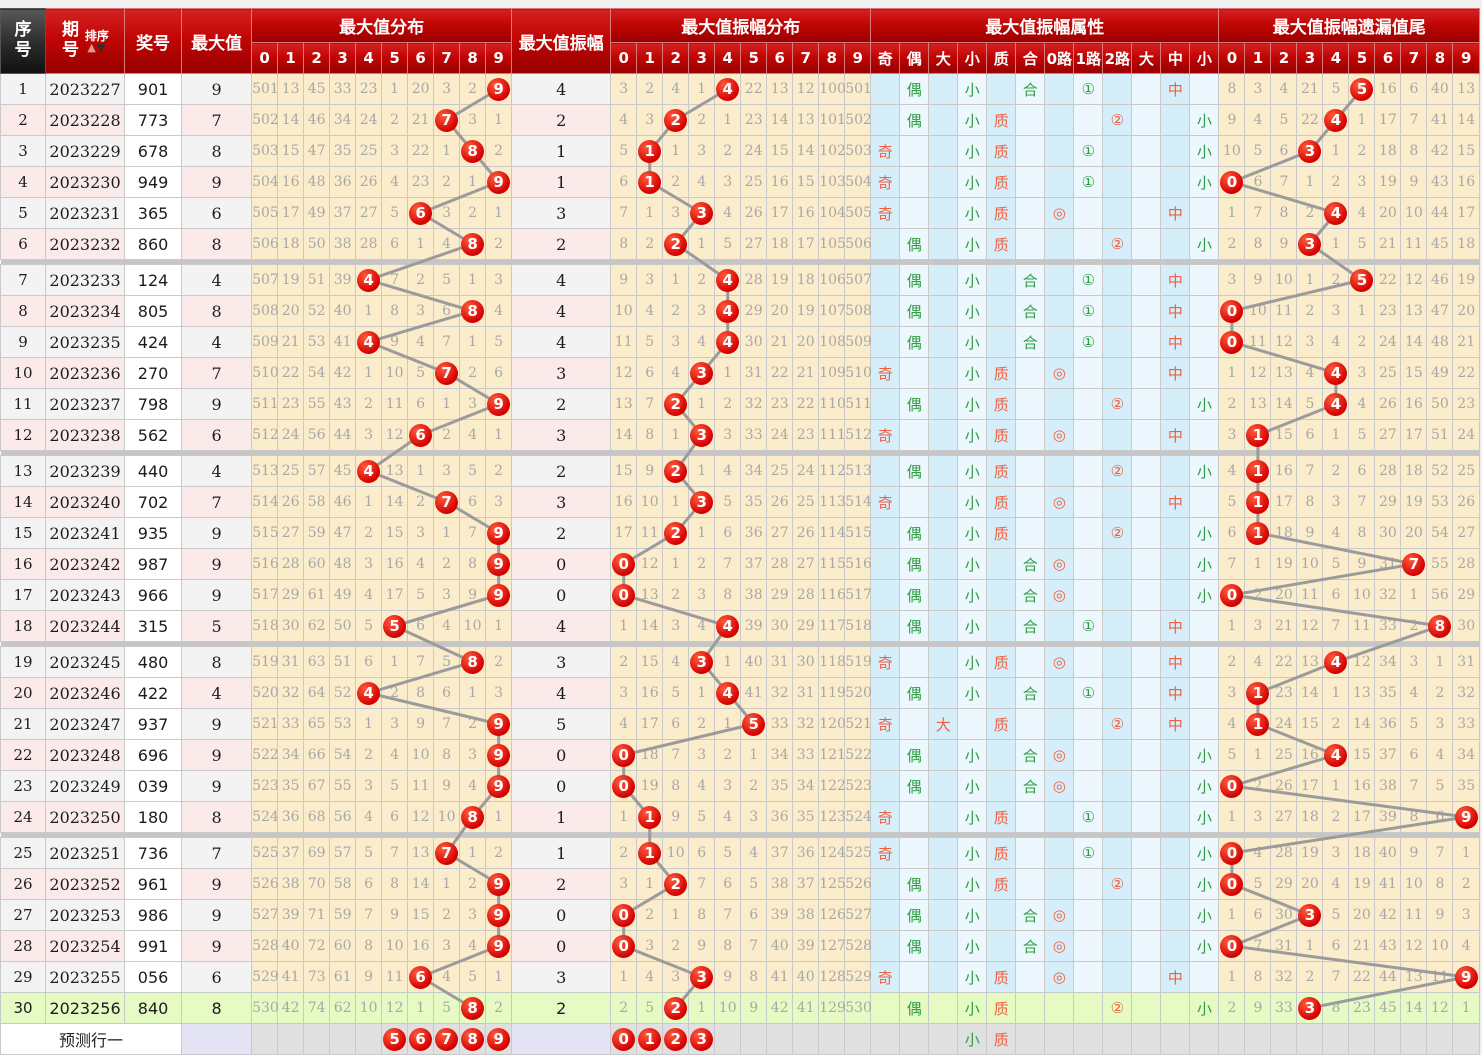 Image resolution: width=1482 pixels, height=1055 pixels. I want to click on tail-cell-5: 7, so click(1362, 502).